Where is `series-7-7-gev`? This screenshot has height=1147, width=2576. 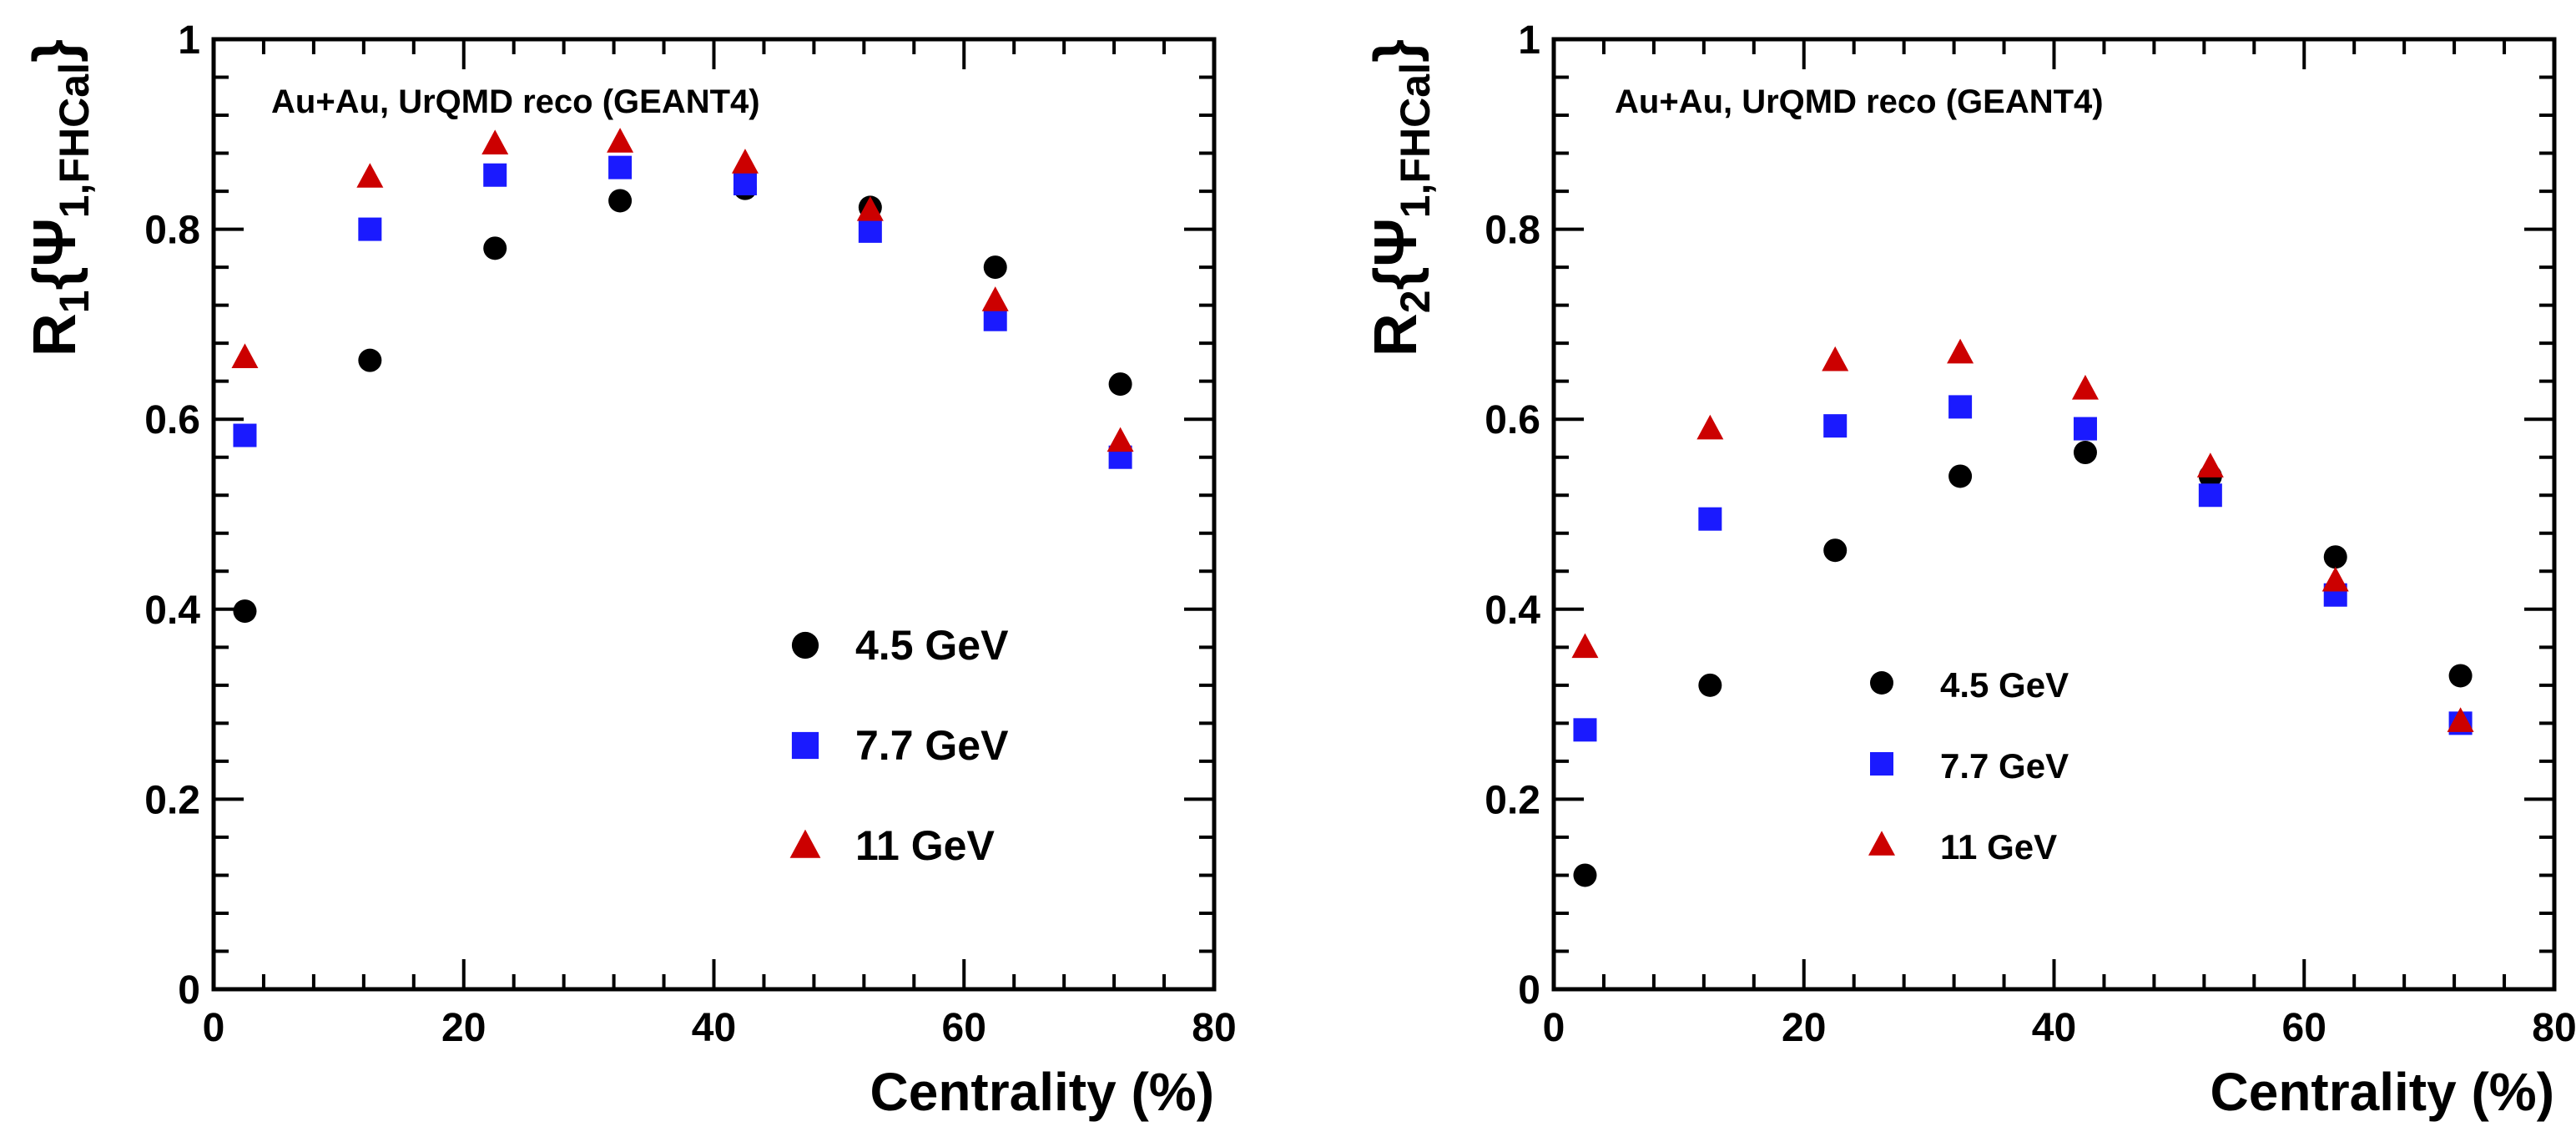 series-7-7-gev is located at coordinates (682, 312).